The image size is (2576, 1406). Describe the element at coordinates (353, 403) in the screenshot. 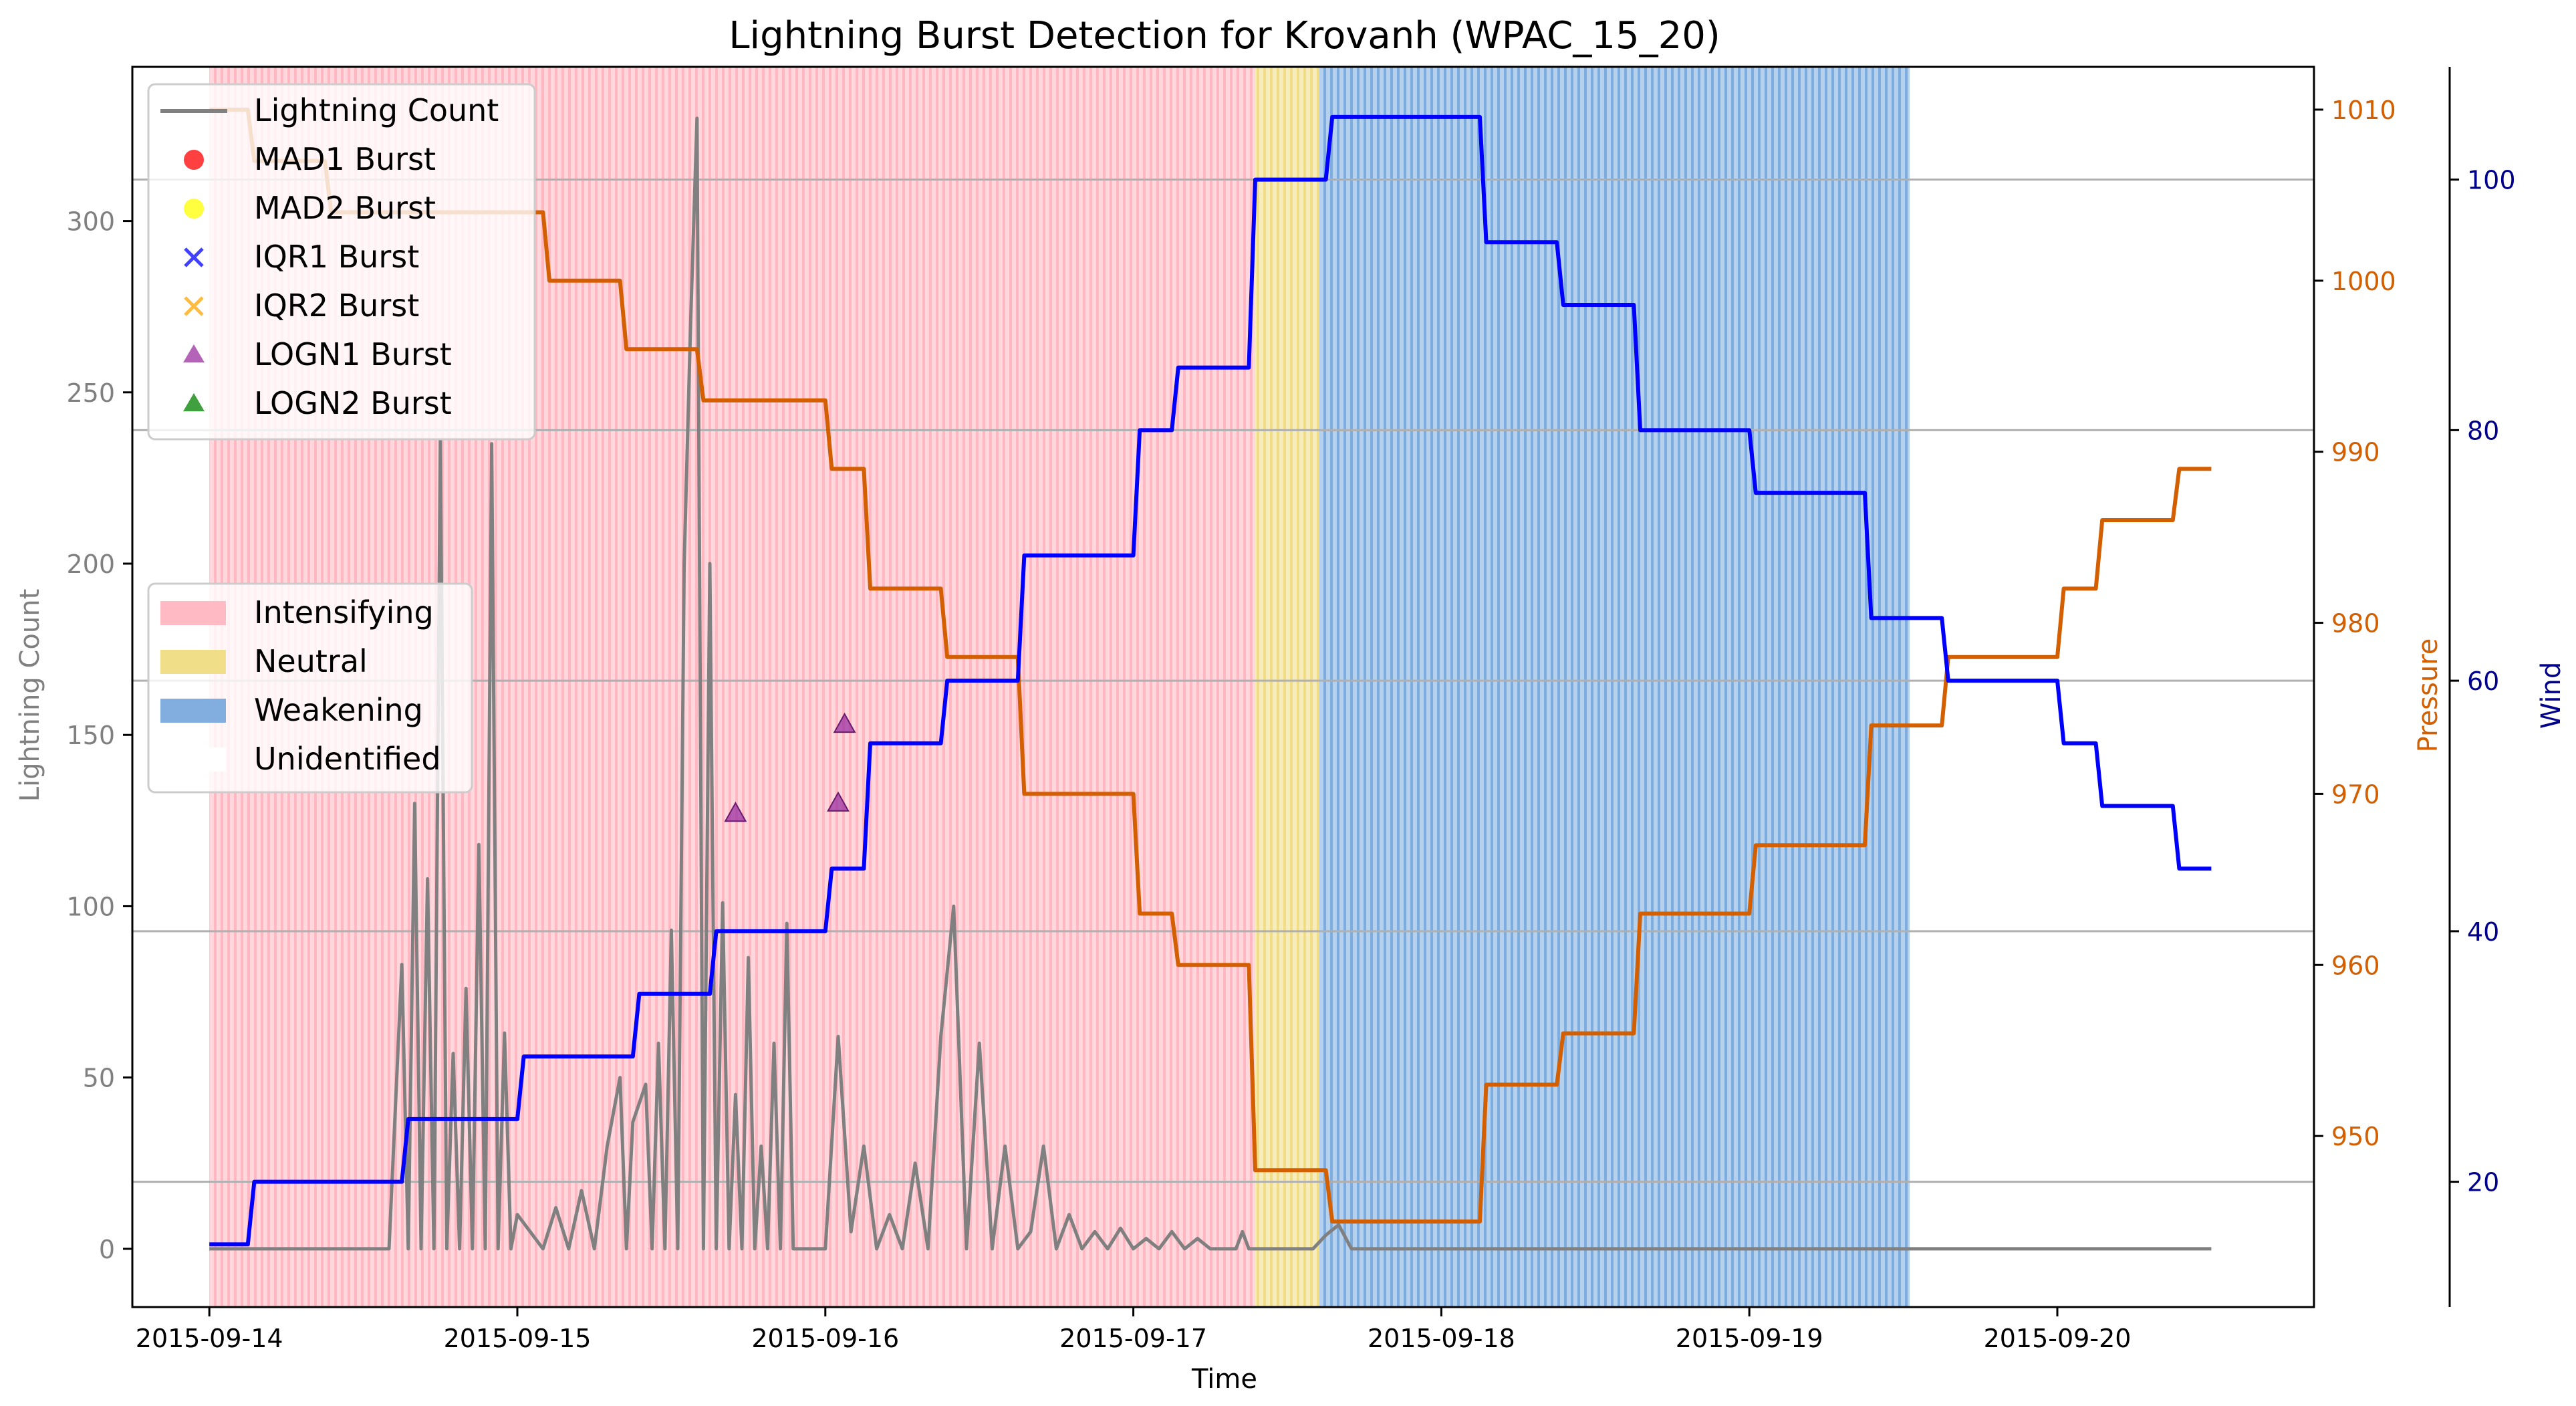

I see `legend-label: LOGN2 Burst` at that location.